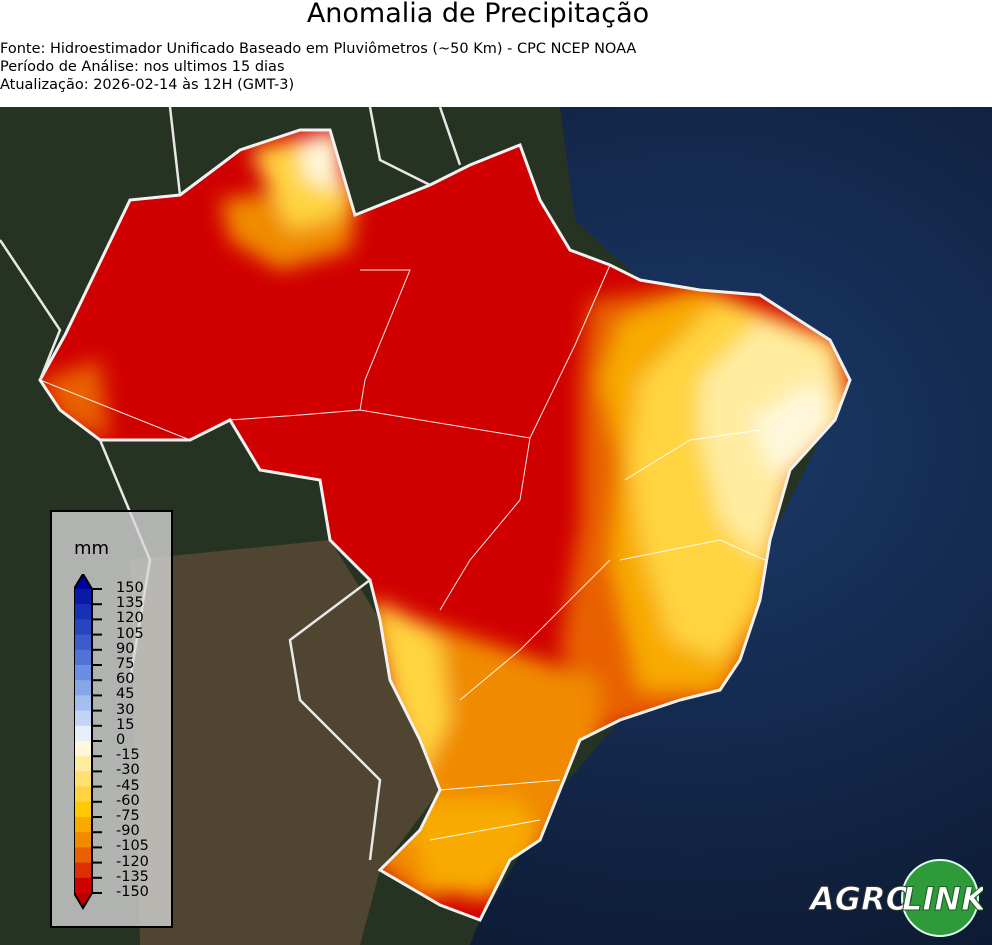  What do you see at coordinates (128, 800) in the screenshot?
I see `colorbar-tick-label: -60` at bounding box center [128, 800].